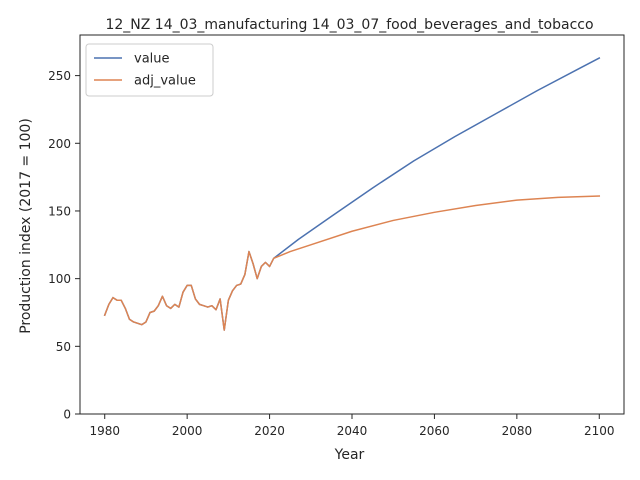 The image size is (640, 480). I want to click on x-tick-label-2000: 2000, so click(187, 431).